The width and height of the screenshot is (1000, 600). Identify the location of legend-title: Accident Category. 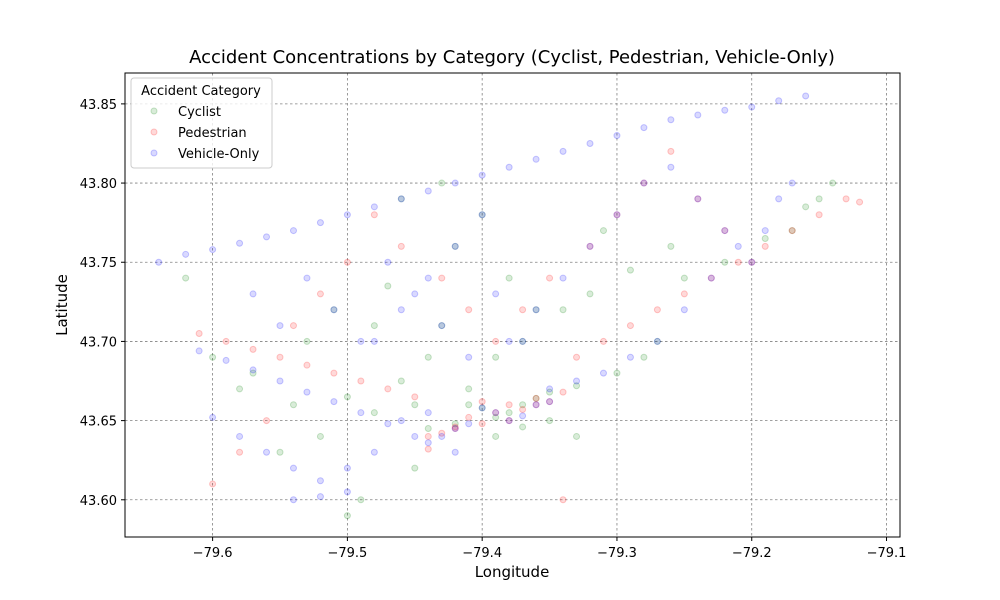
(201, 91).